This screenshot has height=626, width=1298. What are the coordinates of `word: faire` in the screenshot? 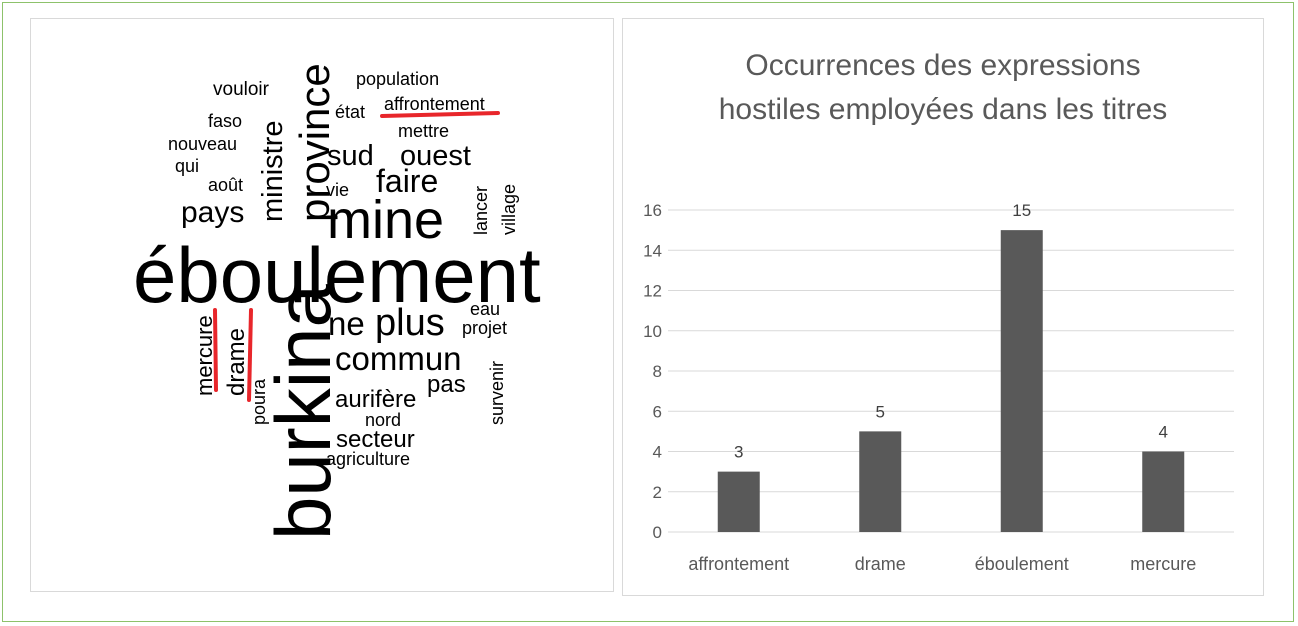 It's located at (407, 181).